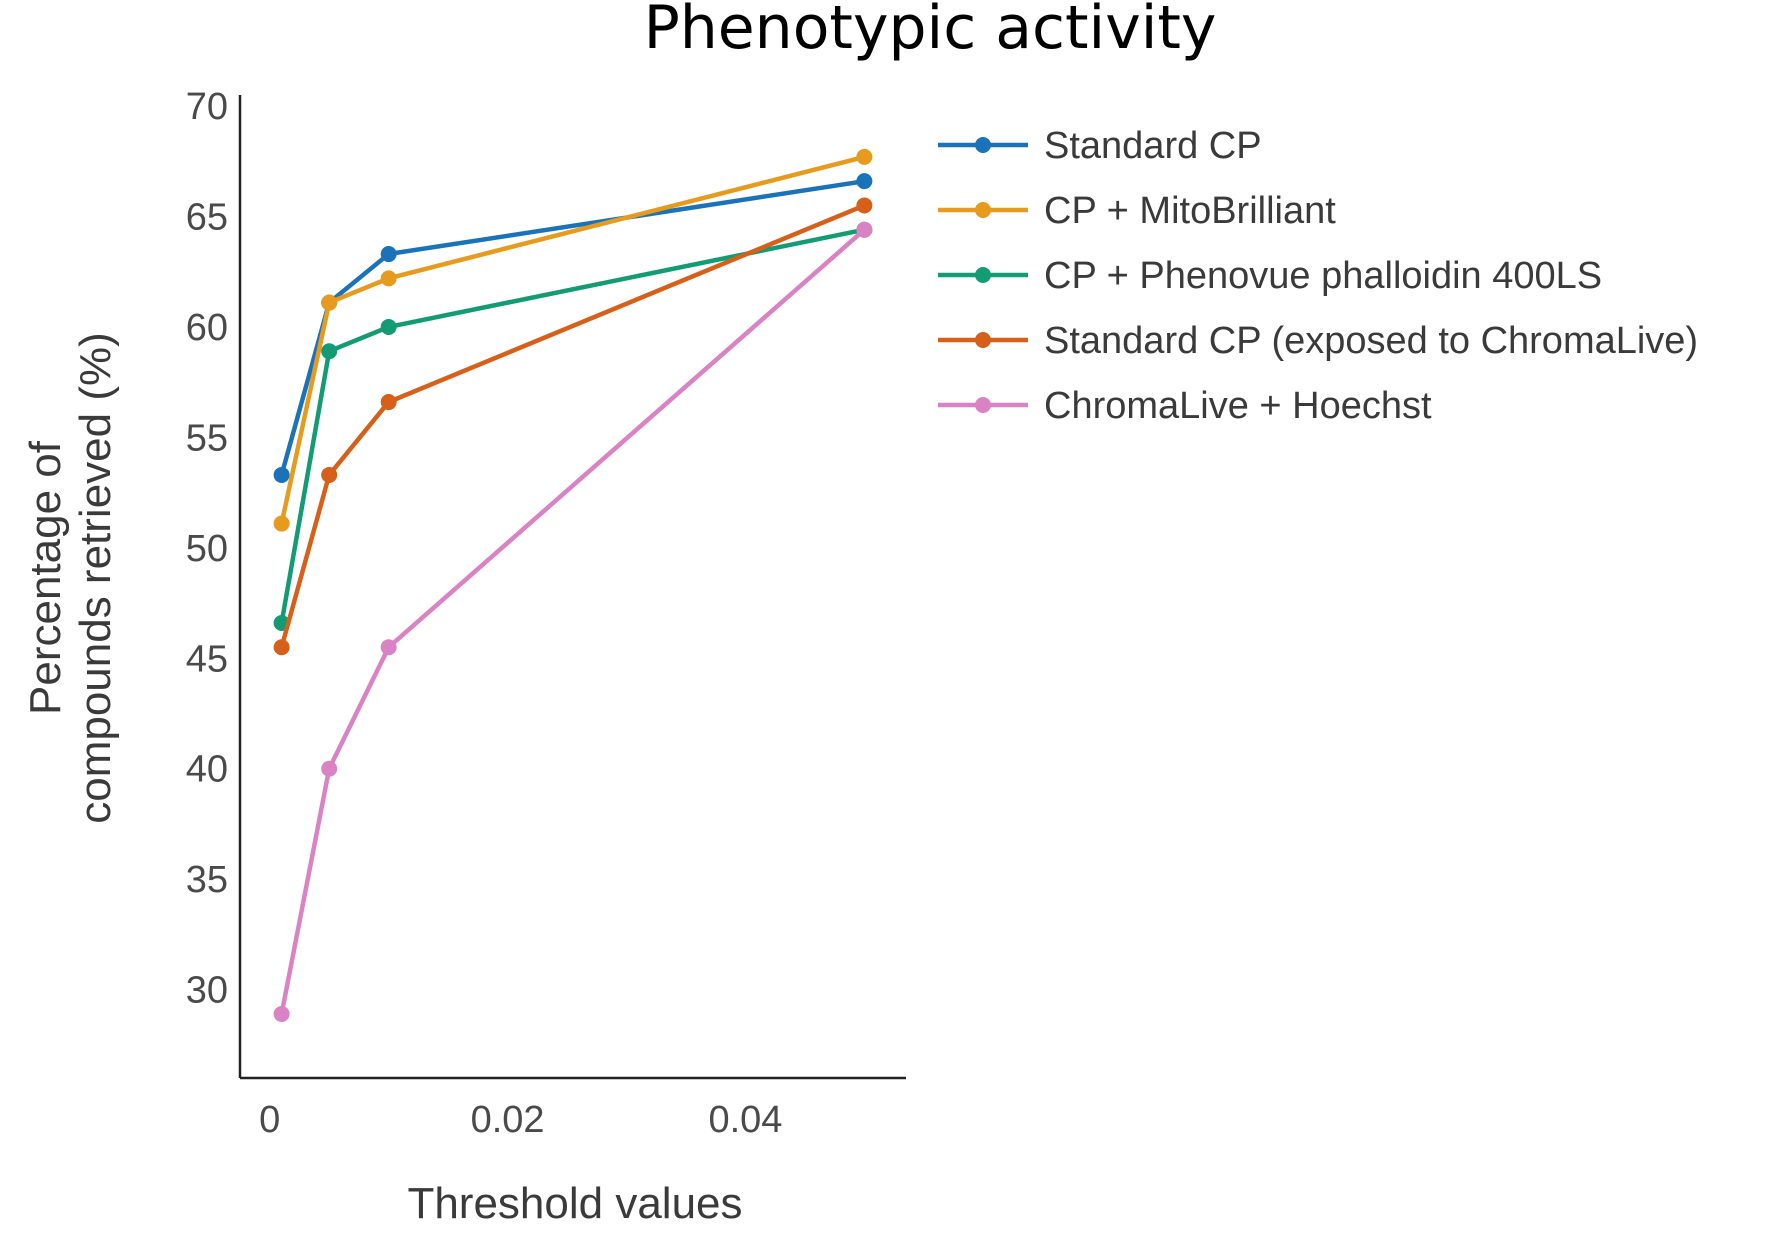 The height and width of the screenshot is (1242, 1783). Describe the element at coordinates (1153, 146) in the screenshot. I see `legend-label: Standard CP` at that location.